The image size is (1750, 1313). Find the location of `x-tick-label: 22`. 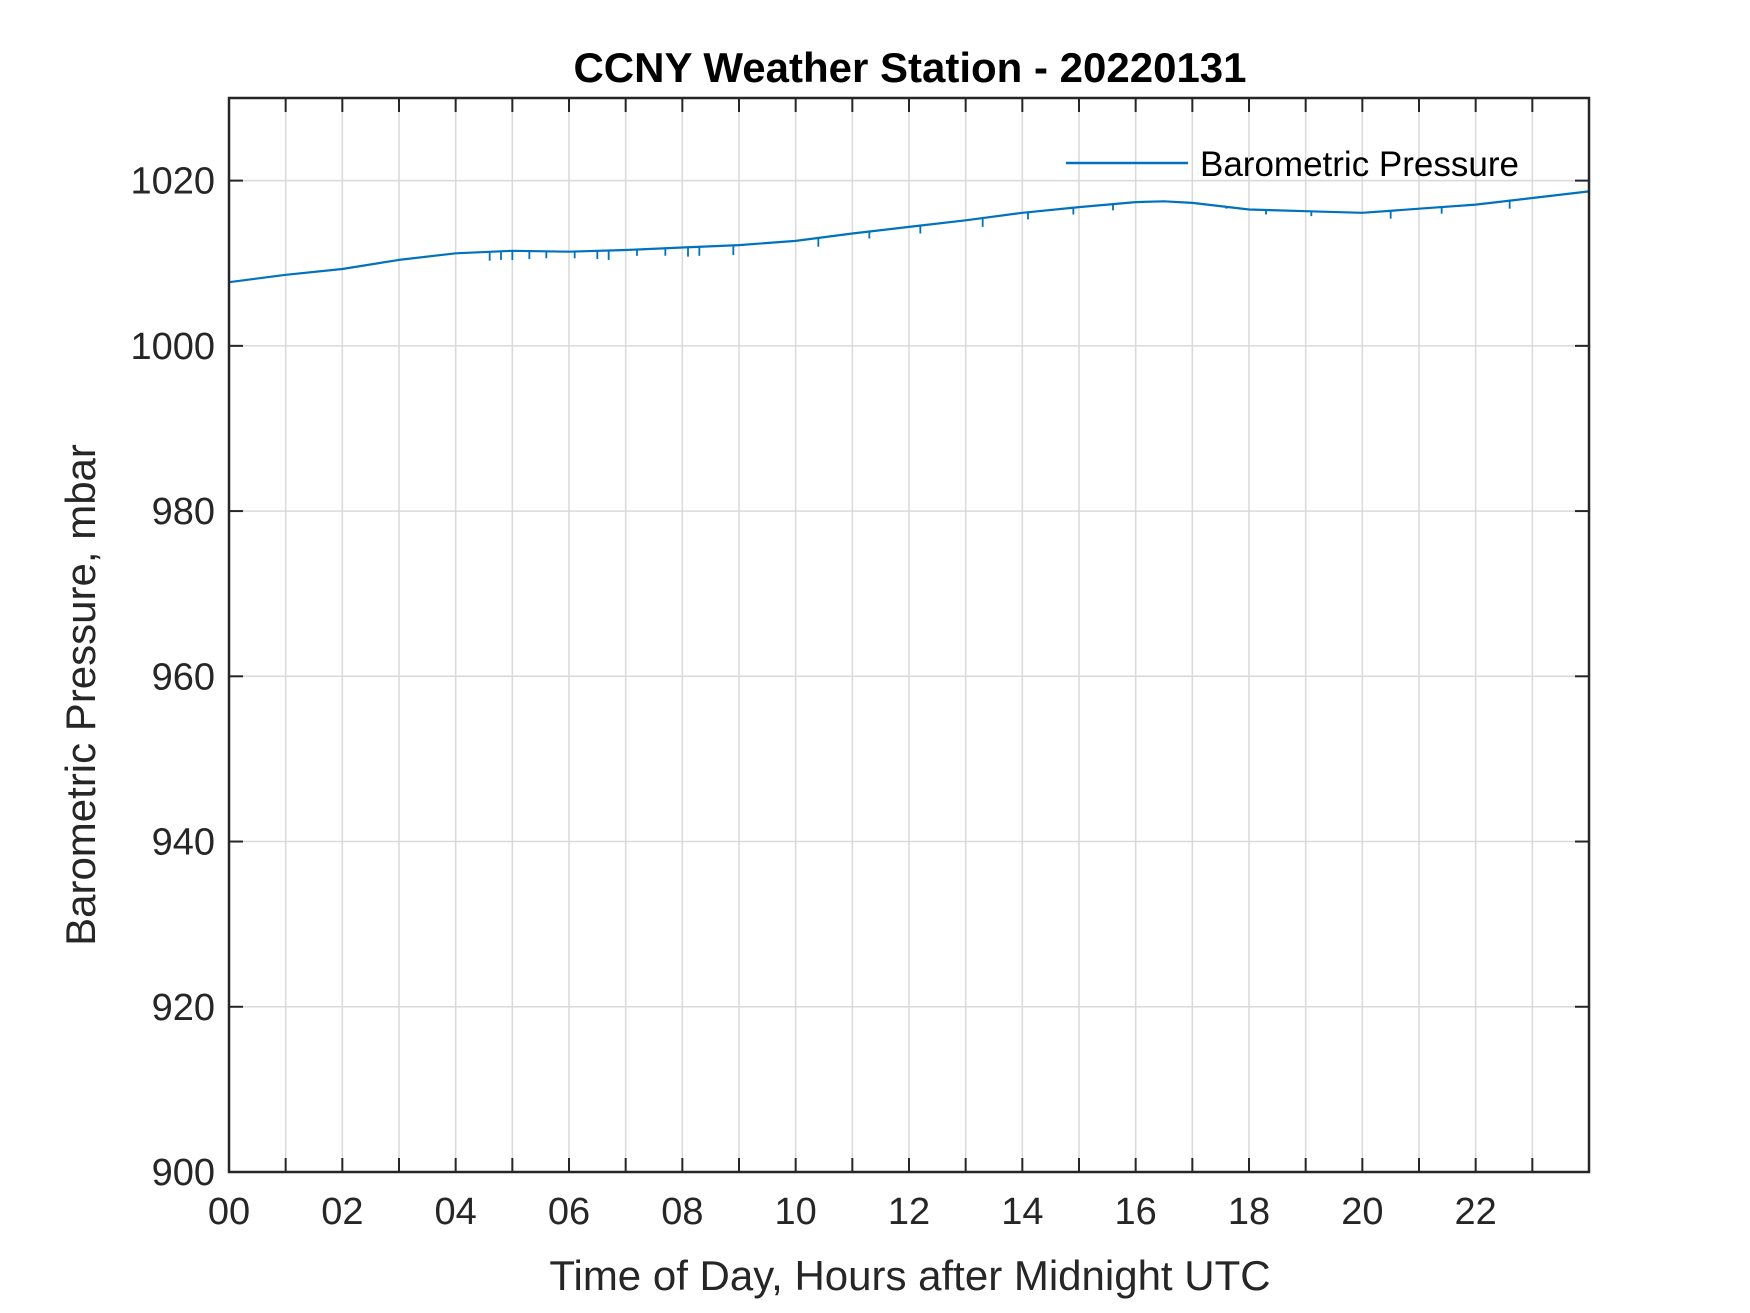

x-tick-label: 22 is located at coordinates (1476, 1212).